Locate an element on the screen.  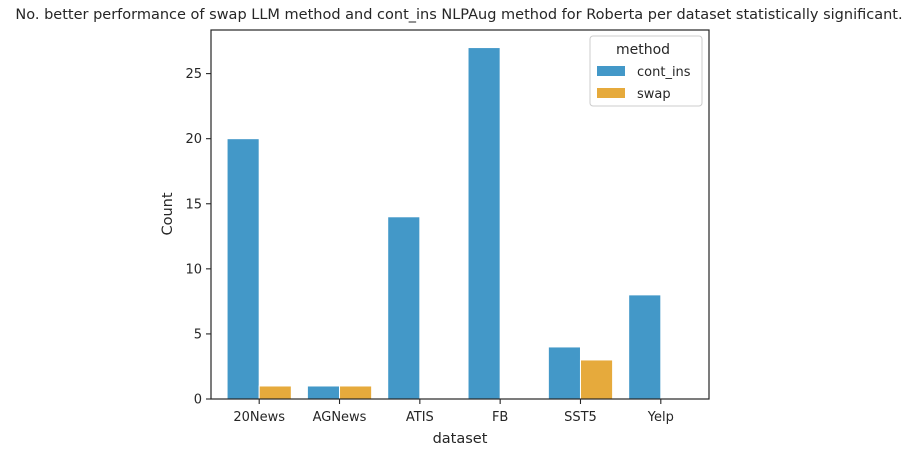
x-tick-label: SST5 is located at coordinates (580, 417).